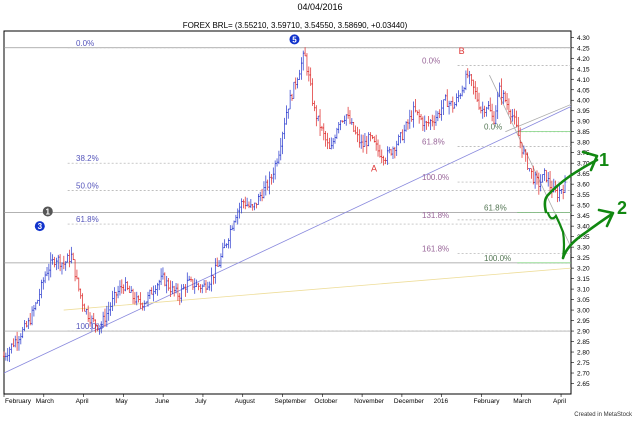 Image resolution: width=640 pixels, height=421 pixels. I want to click on y-tick-label: 2.95, so click(583, 321).